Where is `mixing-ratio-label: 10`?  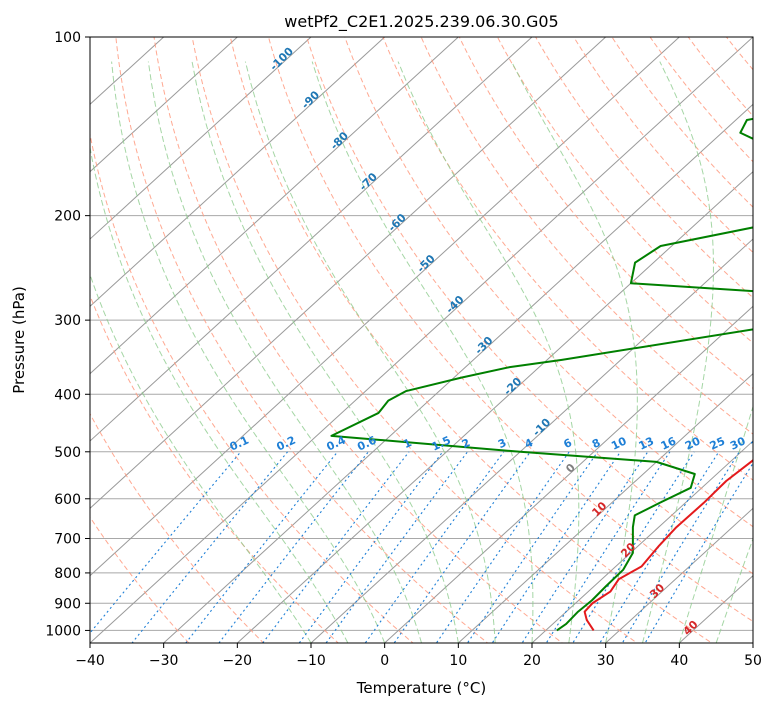 mixing-ratio-label: 10 is located at coordinates (619, 443).